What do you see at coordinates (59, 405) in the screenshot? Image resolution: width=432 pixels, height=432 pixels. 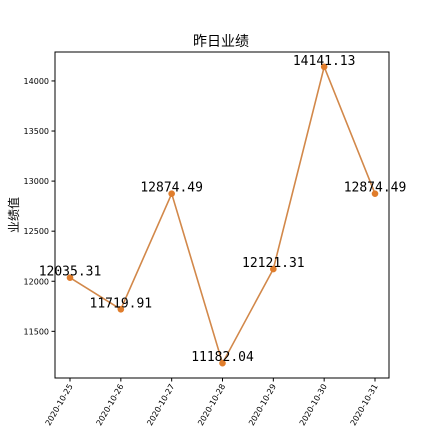 I see `x-tick-label: 2020-10-25` at bounding box center [59, 405].